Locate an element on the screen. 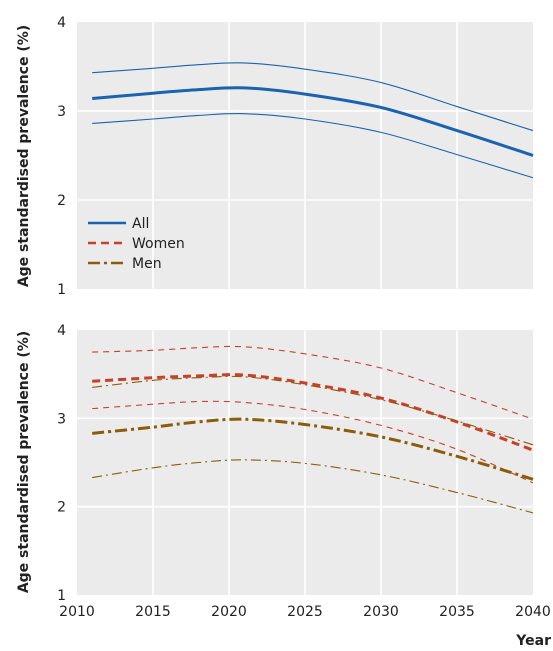  series-all-upper-bound is located at coordinates (313, 97).